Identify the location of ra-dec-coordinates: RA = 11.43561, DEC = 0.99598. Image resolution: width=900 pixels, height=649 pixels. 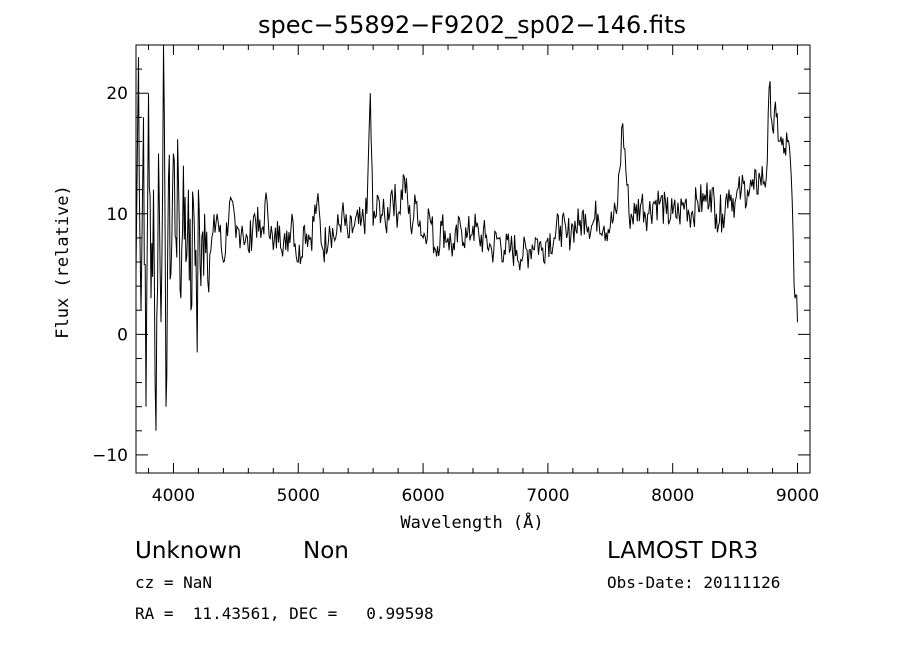
(284, 613).